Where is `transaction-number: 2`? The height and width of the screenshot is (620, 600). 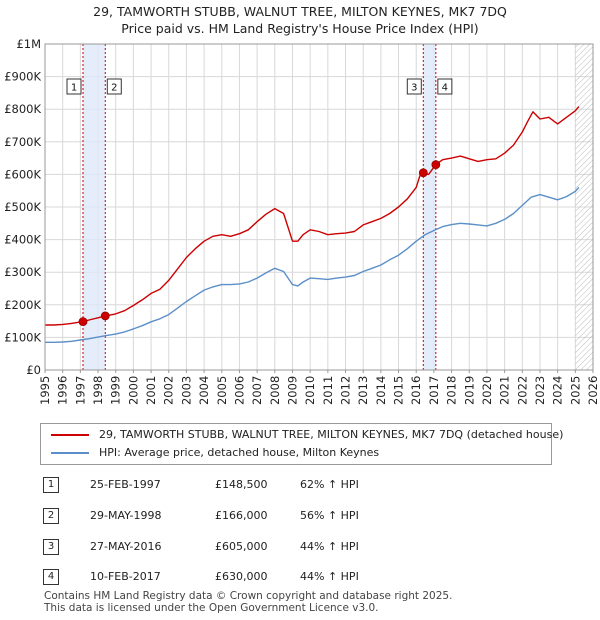
transaction-number: 2 is located at coordinates (51, 516).